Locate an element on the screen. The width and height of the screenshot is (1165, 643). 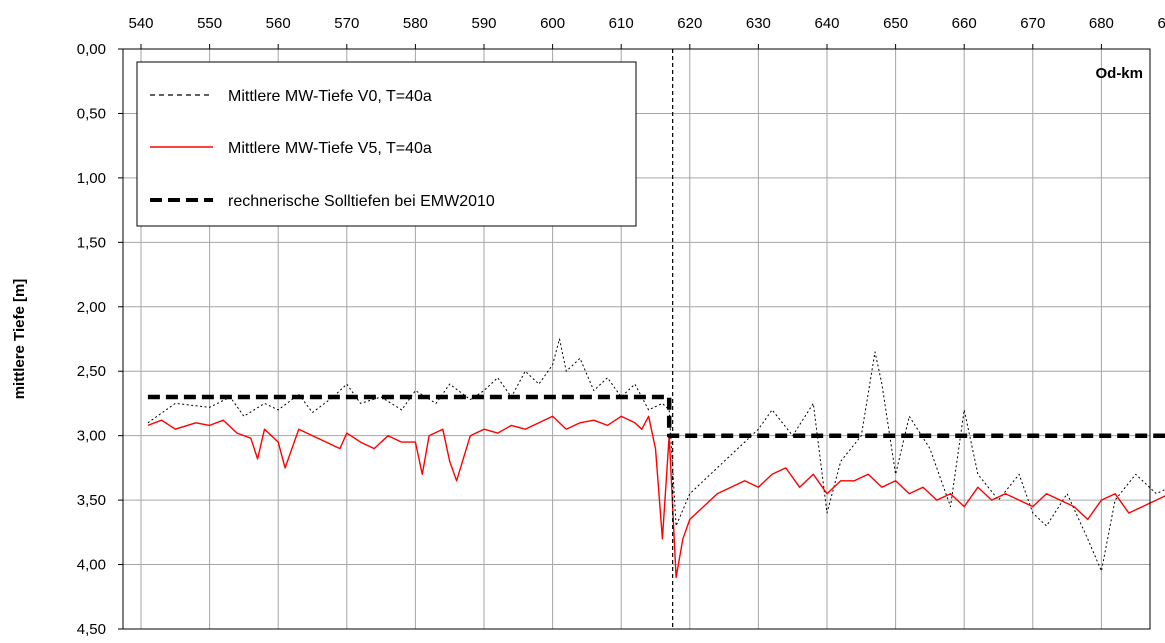
x-tick-label: 580 is located at coordinates (415, 23).